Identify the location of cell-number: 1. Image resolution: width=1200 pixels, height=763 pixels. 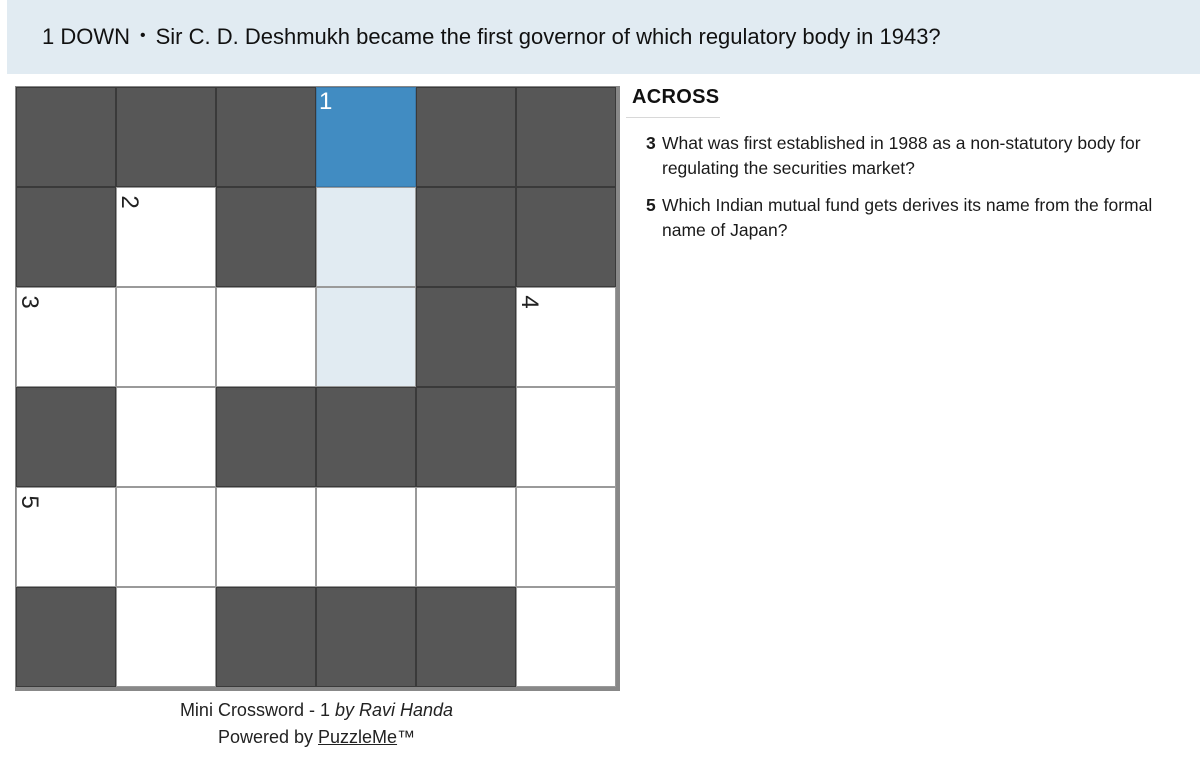
(326, 101).